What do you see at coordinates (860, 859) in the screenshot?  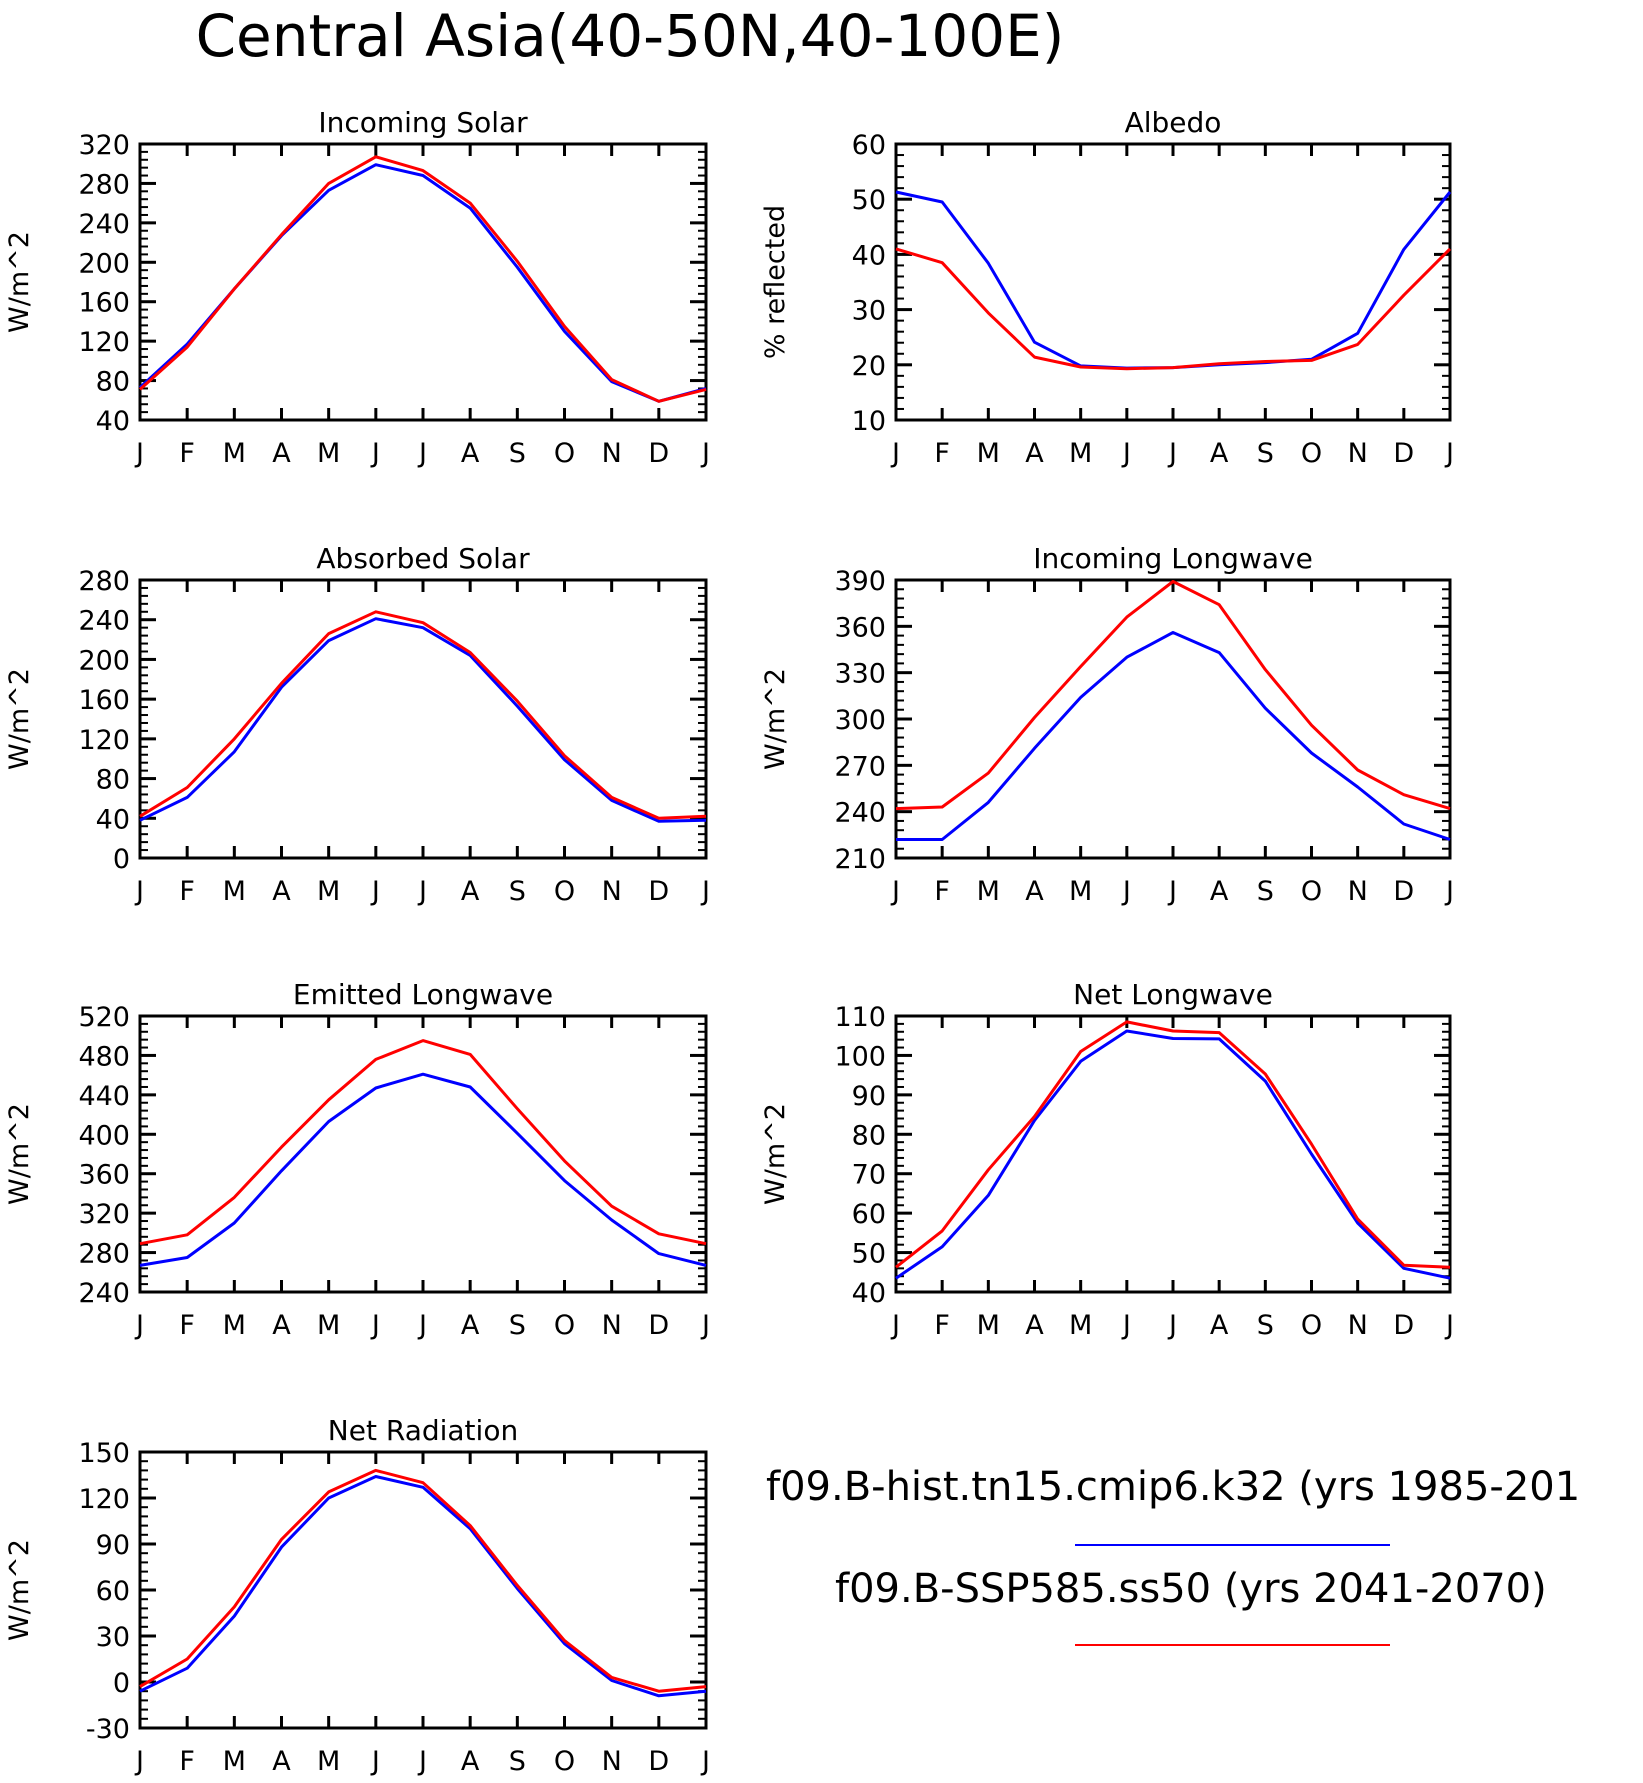 I see `y-tick-label: 210` at bounding box center [860, 859].